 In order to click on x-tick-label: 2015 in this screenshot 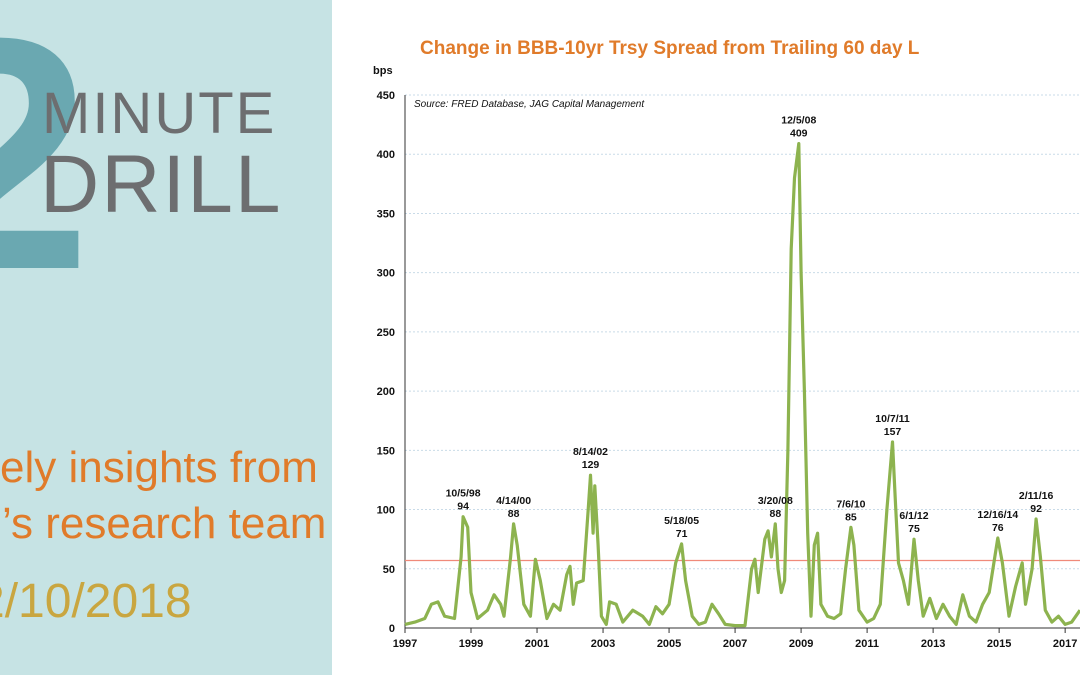, I will do `click(999, 644)`.